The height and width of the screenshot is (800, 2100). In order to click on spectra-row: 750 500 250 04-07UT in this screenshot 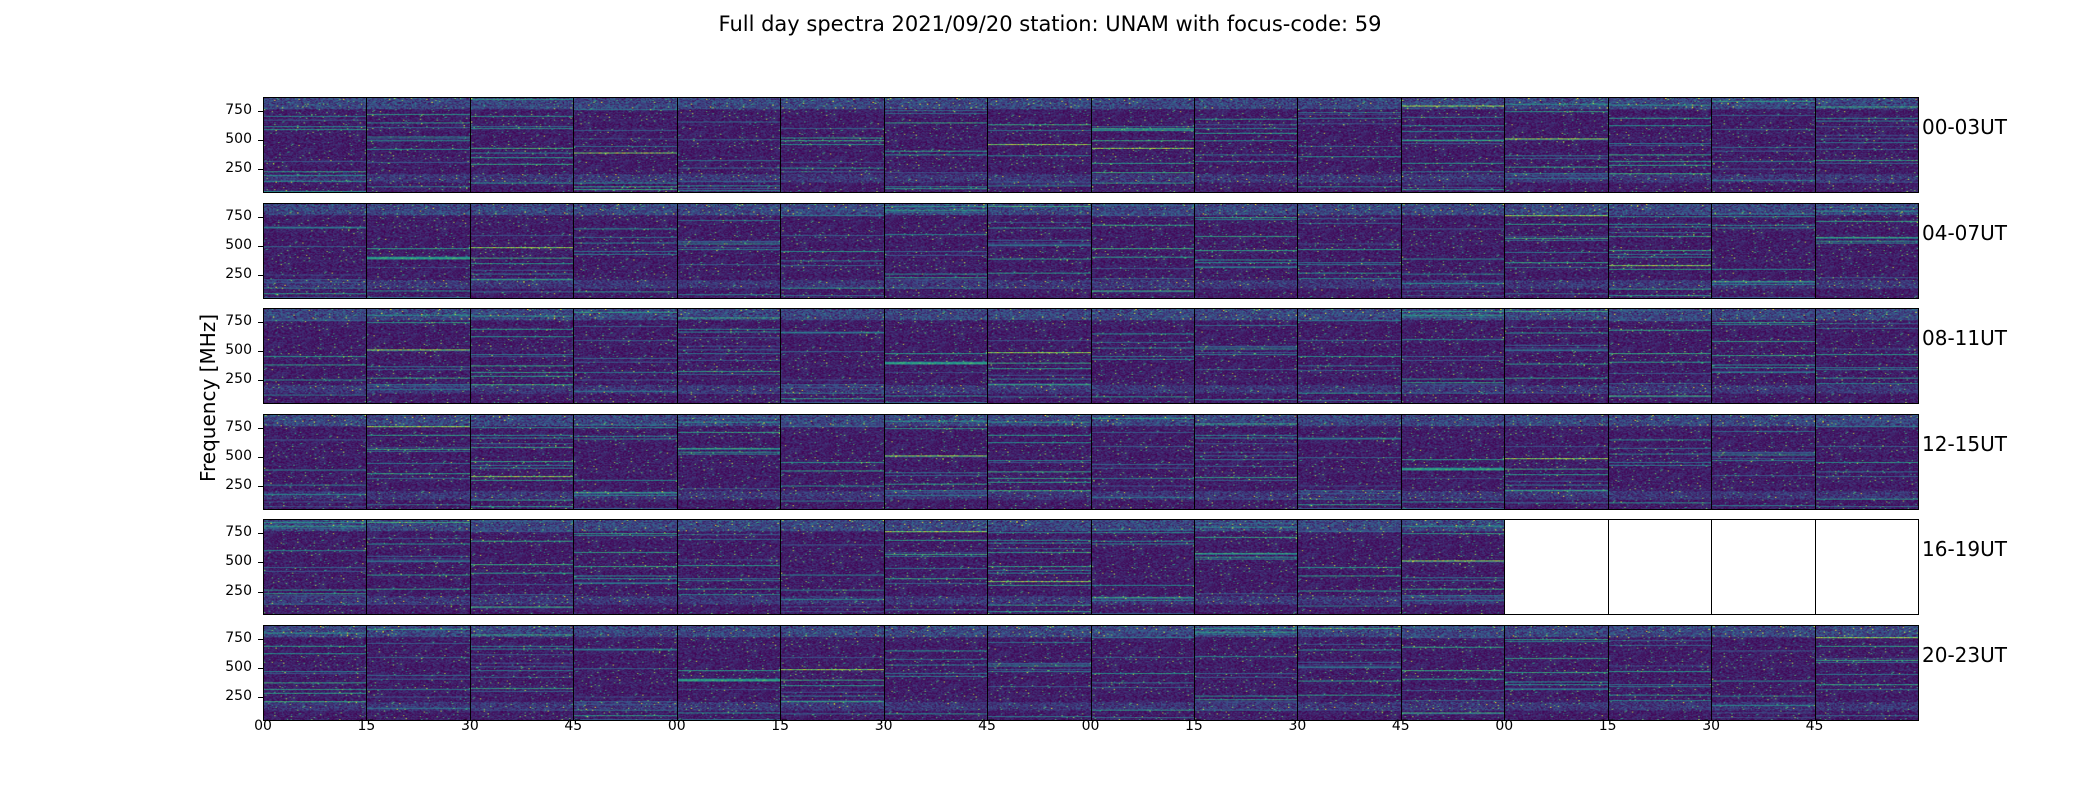, I will do `click(1050, 250)`.